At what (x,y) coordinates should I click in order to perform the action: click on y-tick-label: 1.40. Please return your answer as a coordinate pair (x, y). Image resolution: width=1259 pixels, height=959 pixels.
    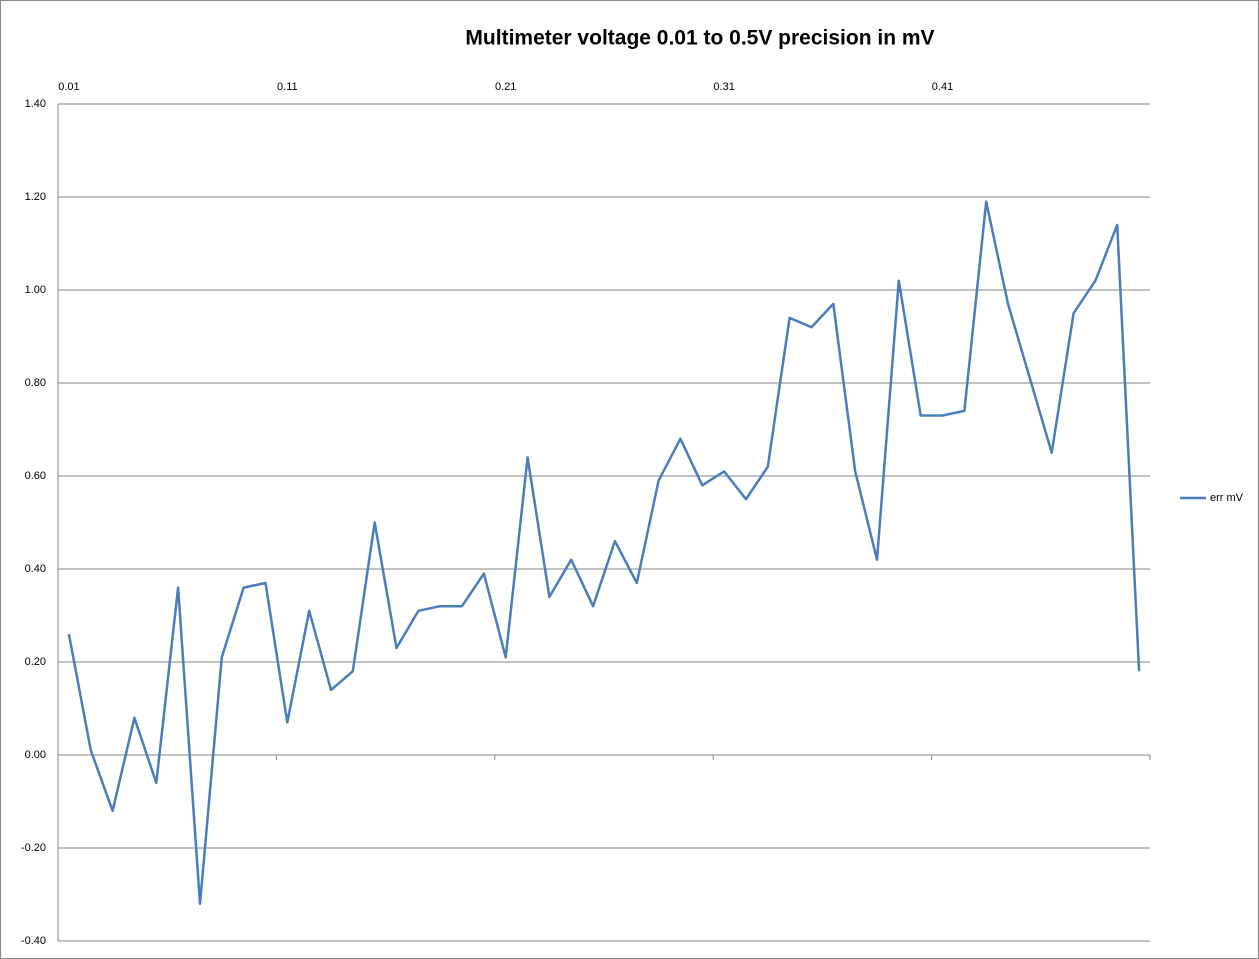
    Looking at the image, I should click on (35, 104).